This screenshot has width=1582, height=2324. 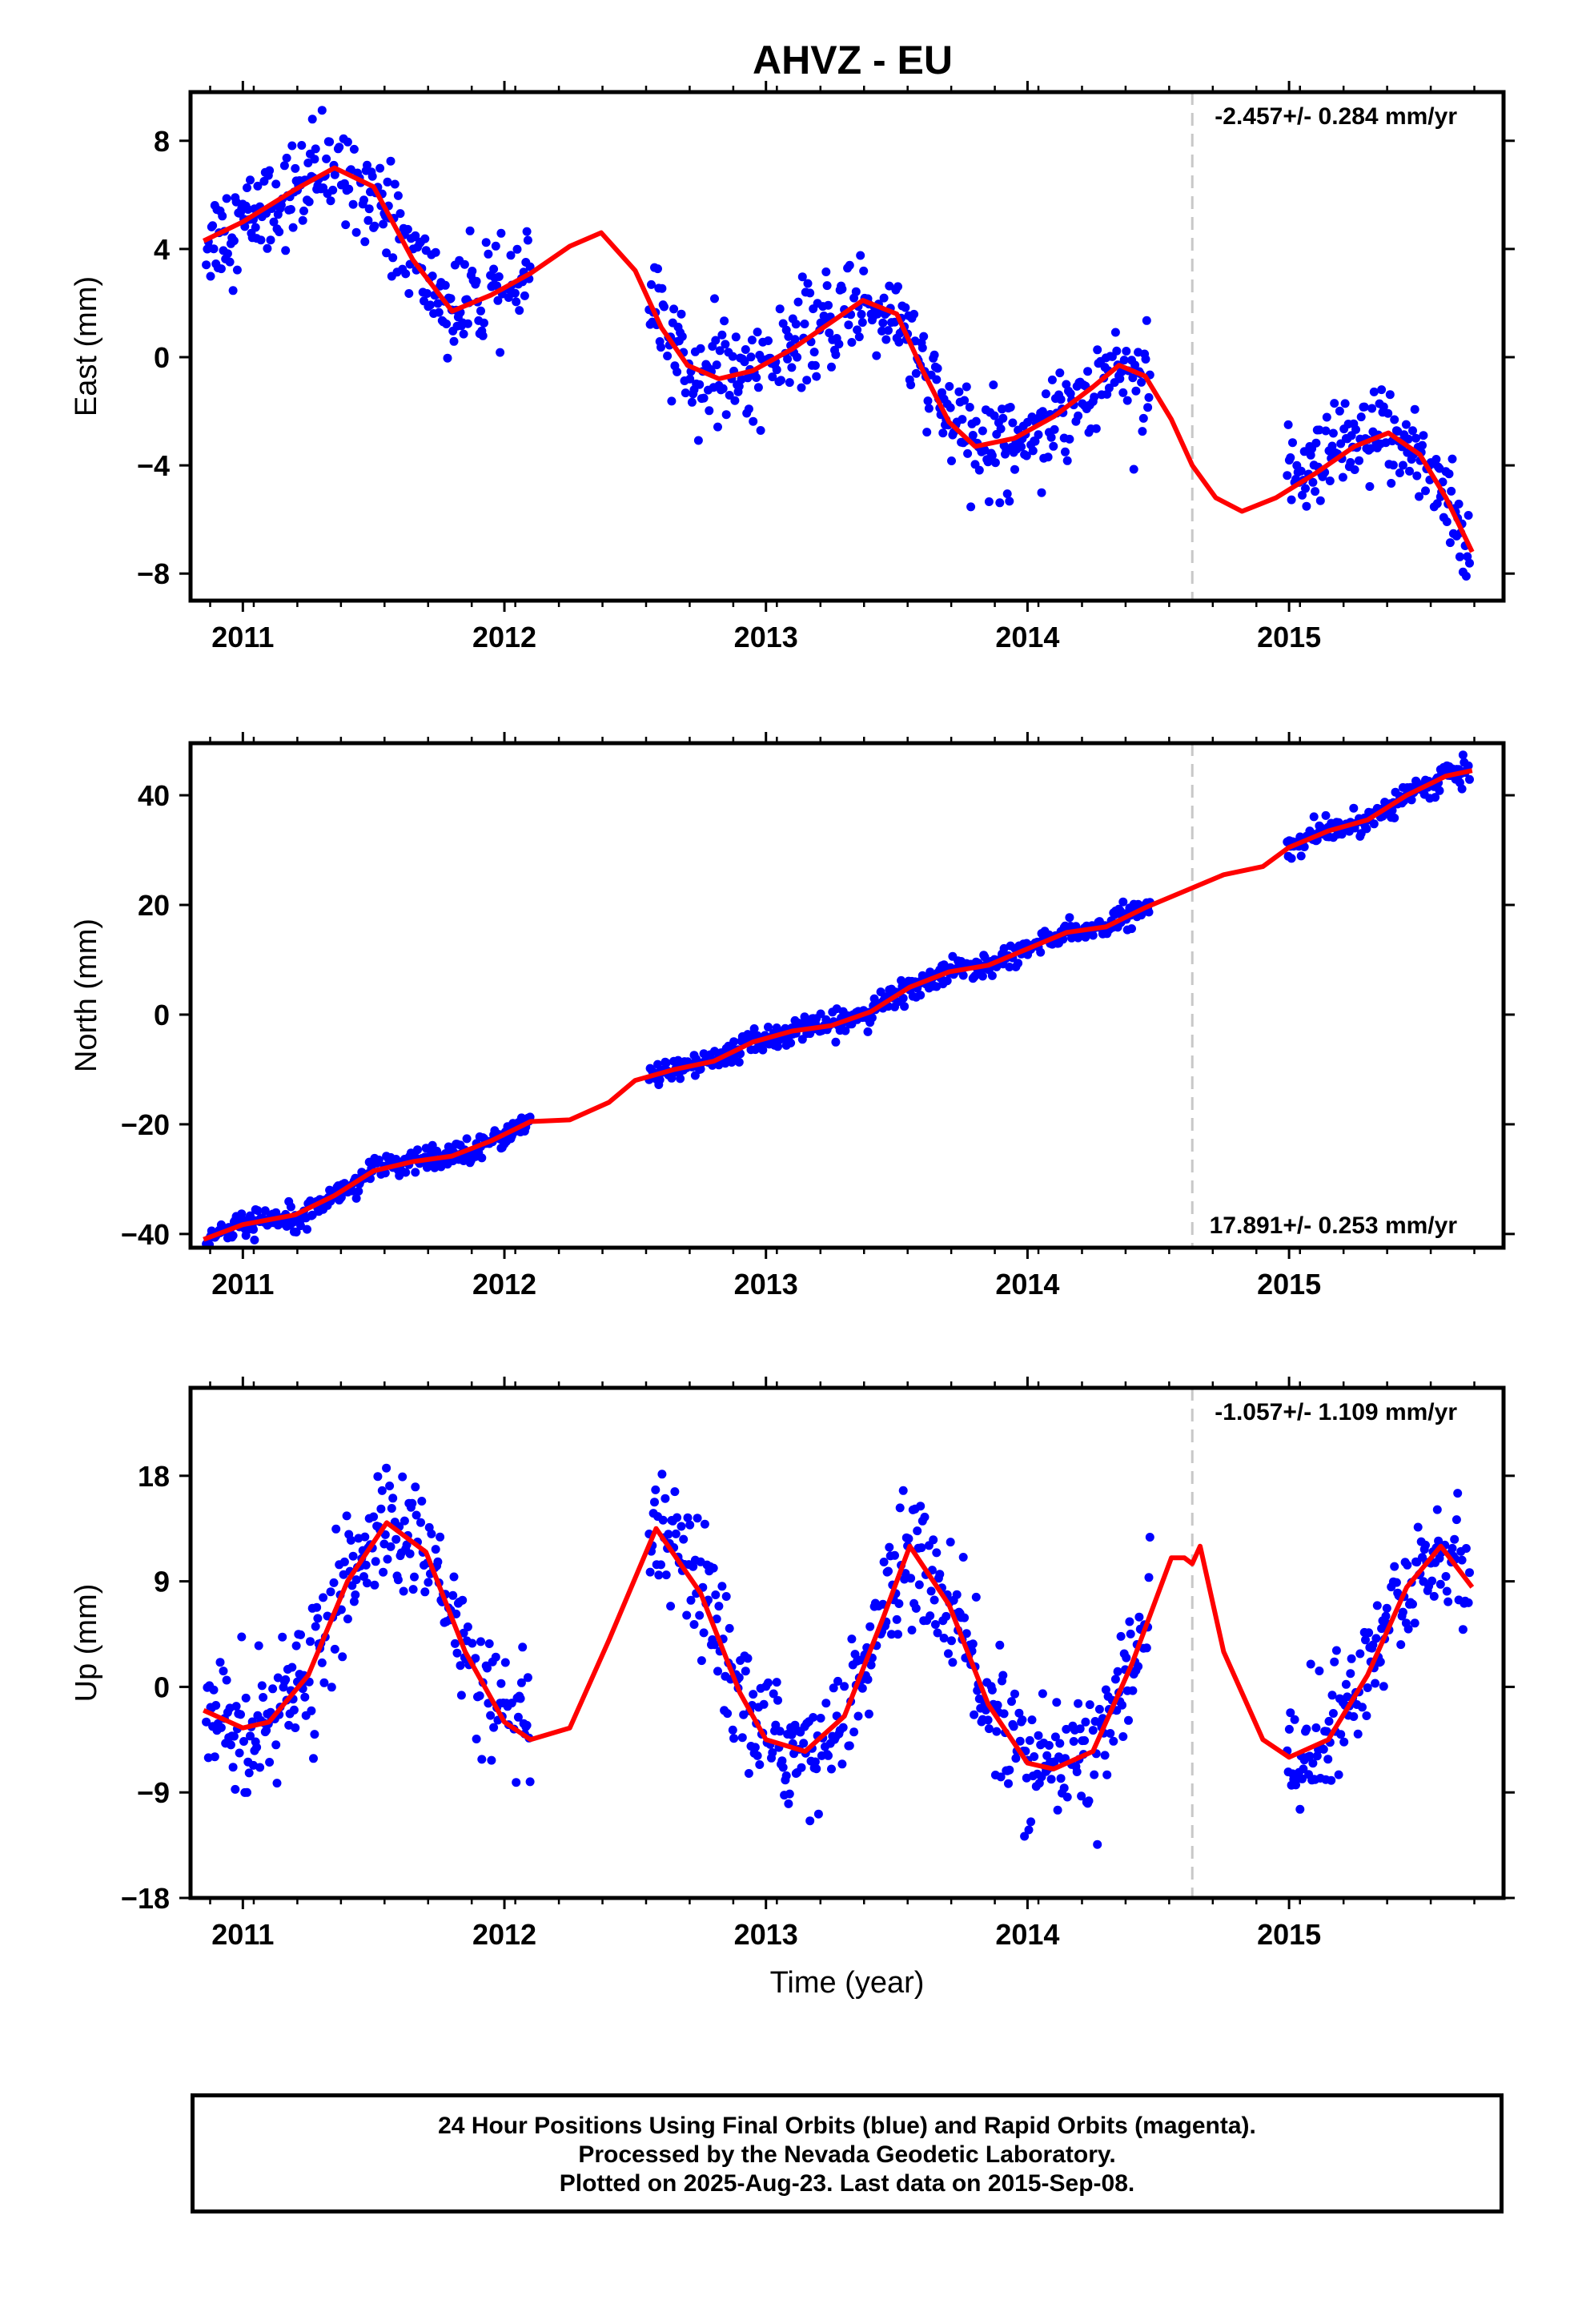 I want to click on x-tick-label: 2013, so click(x=766, y=1934).